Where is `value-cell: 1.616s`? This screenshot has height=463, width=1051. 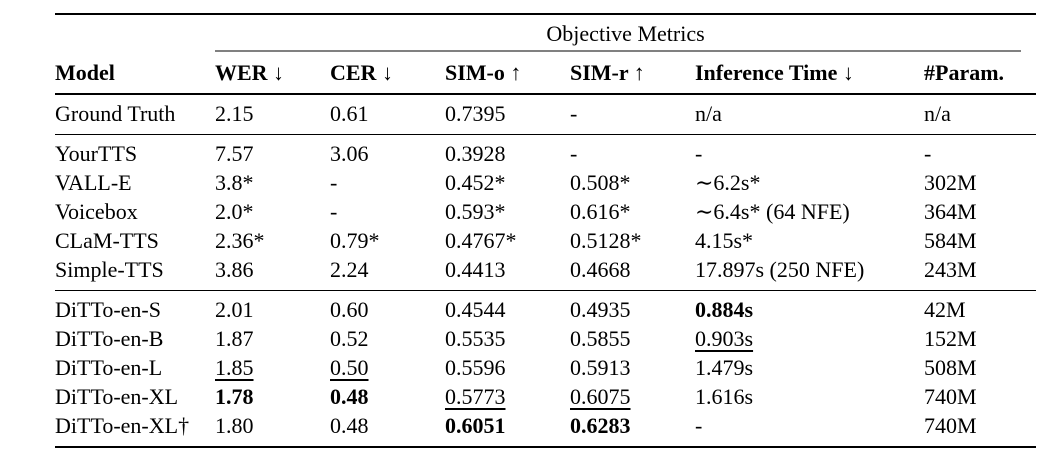
value-cell: 1.616s is located at coordinates (809, 396).